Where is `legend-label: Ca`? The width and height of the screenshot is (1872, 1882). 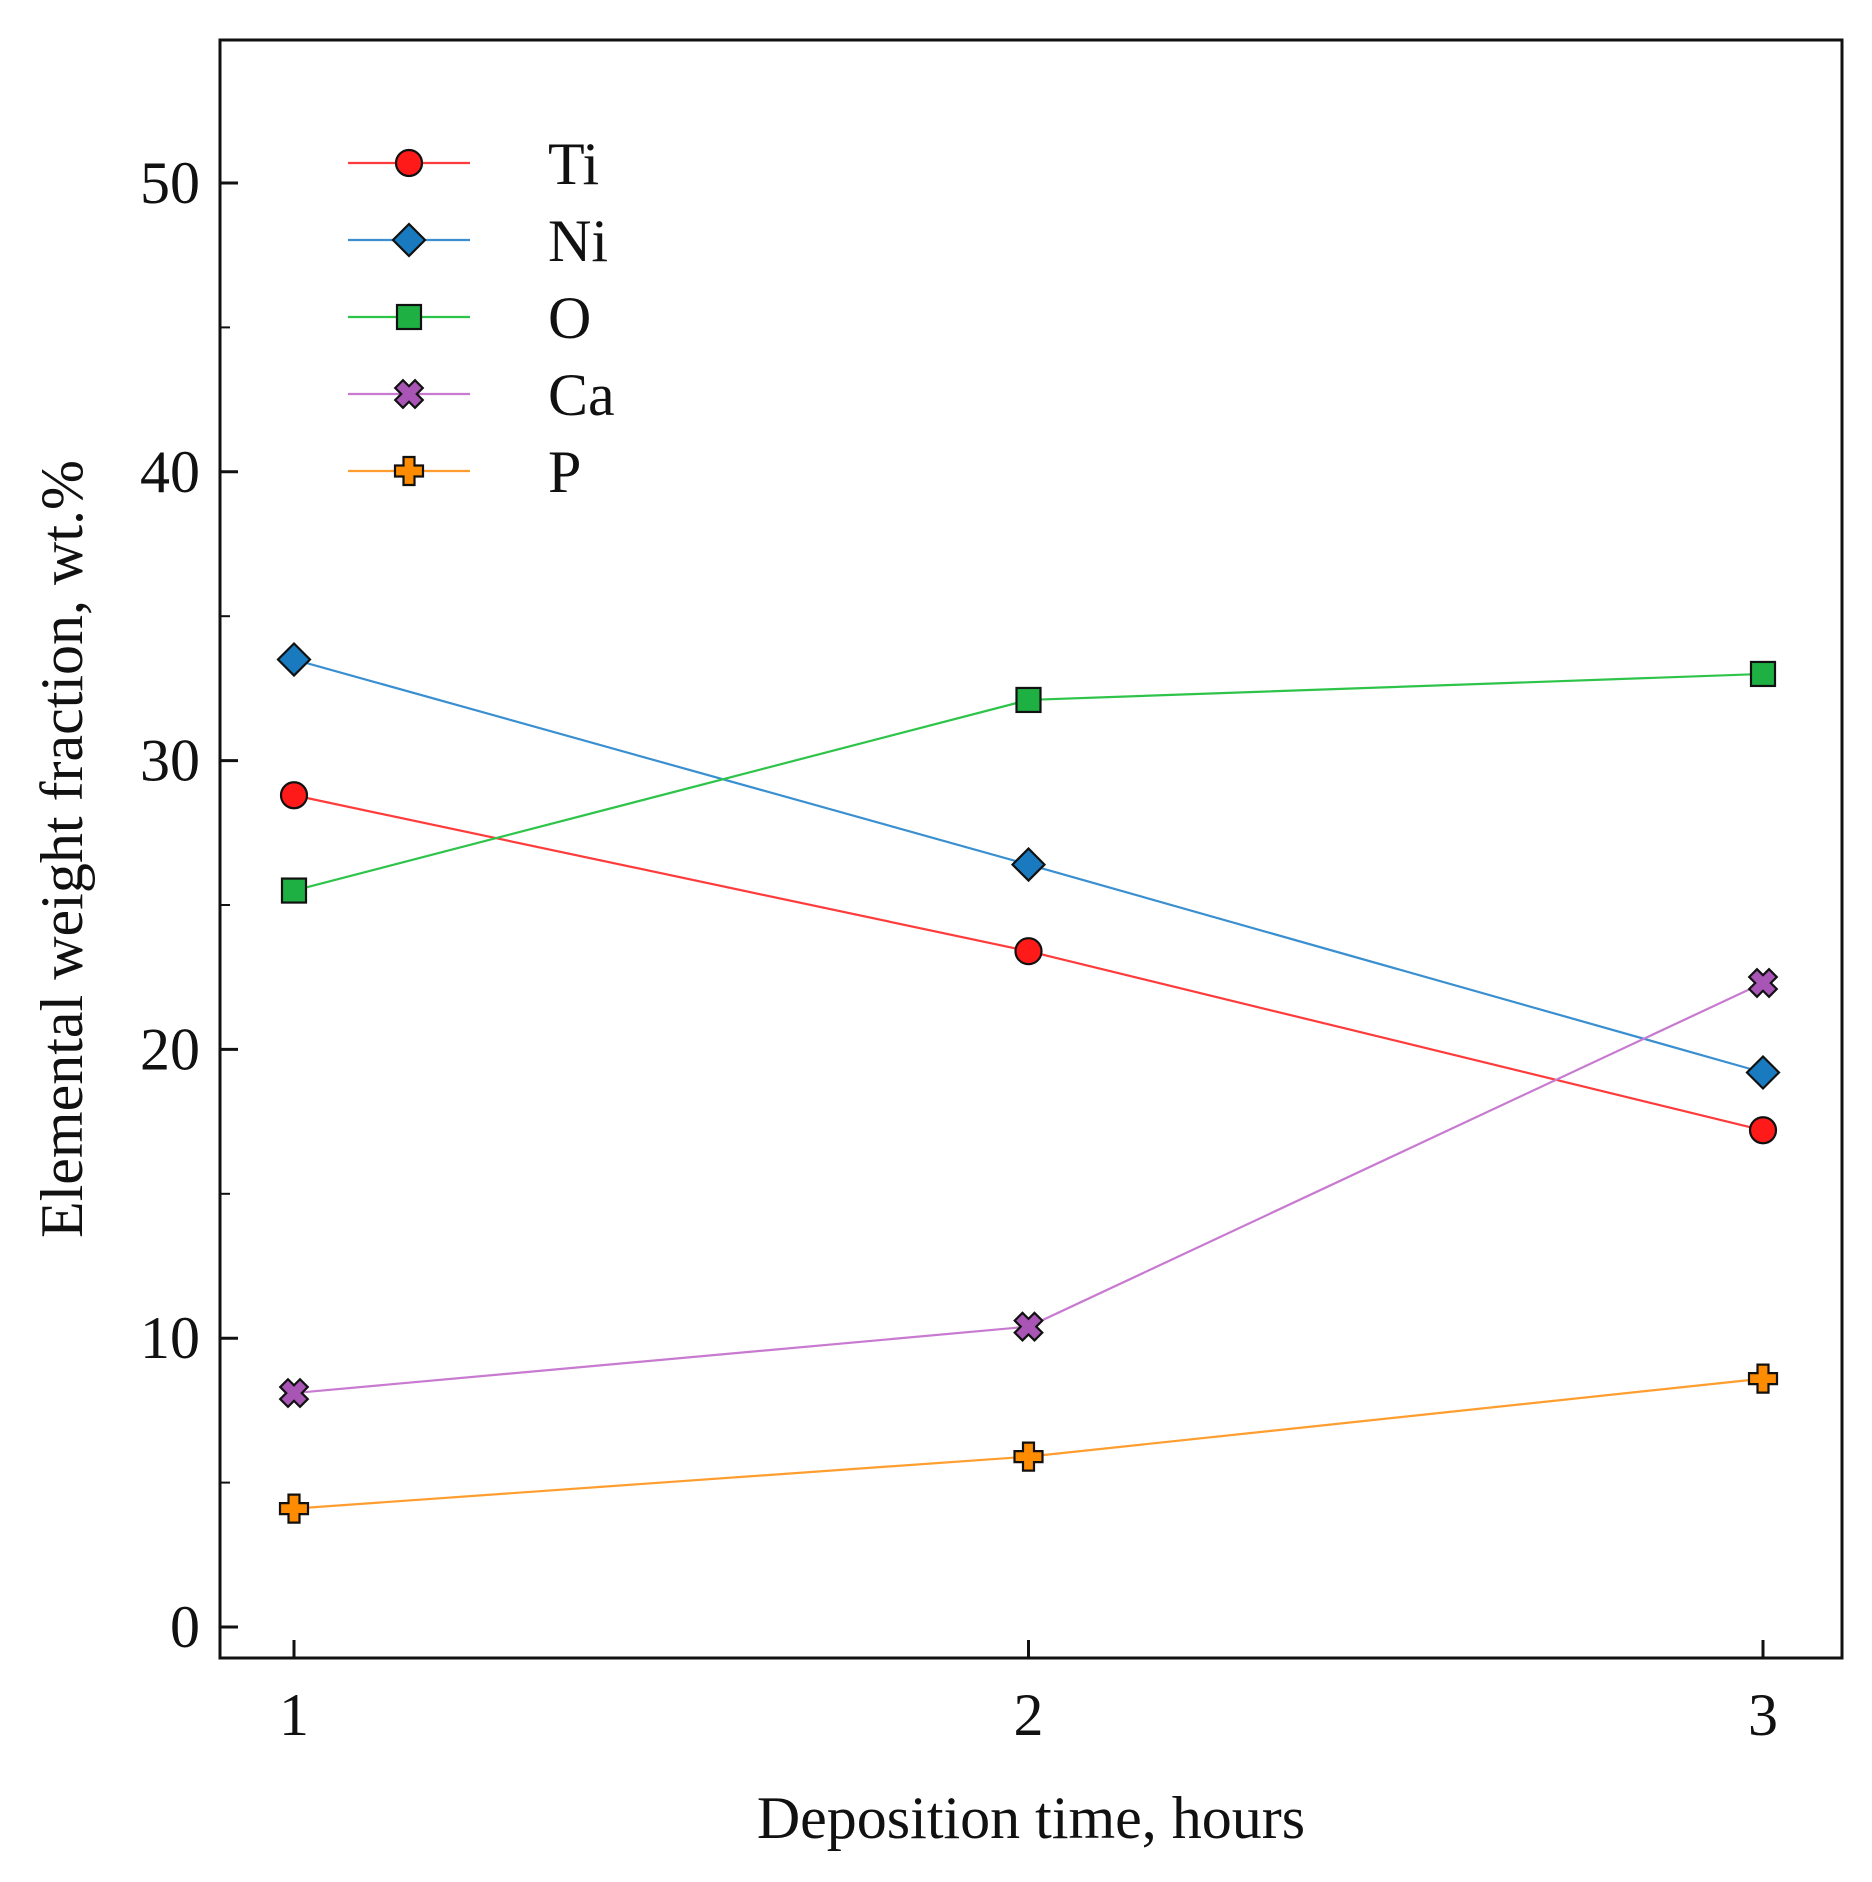
legend-label: Ca is located at coordinates (581, 395).